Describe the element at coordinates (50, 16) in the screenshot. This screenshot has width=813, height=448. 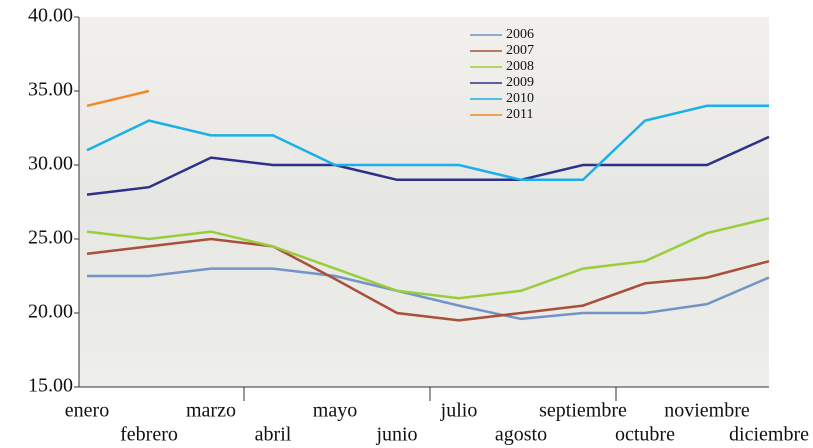
I see `y-tick-label: 40.00` at that location.